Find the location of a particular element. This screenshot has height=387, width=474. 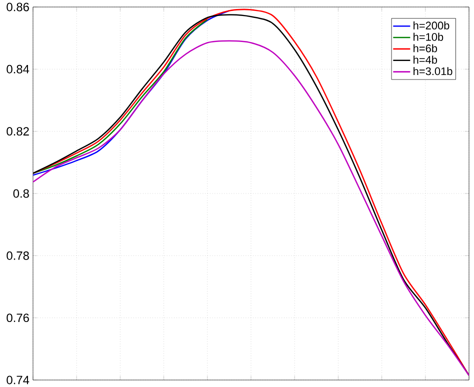

y-tick-label: 0.86 is located at coordinates (17, 7).